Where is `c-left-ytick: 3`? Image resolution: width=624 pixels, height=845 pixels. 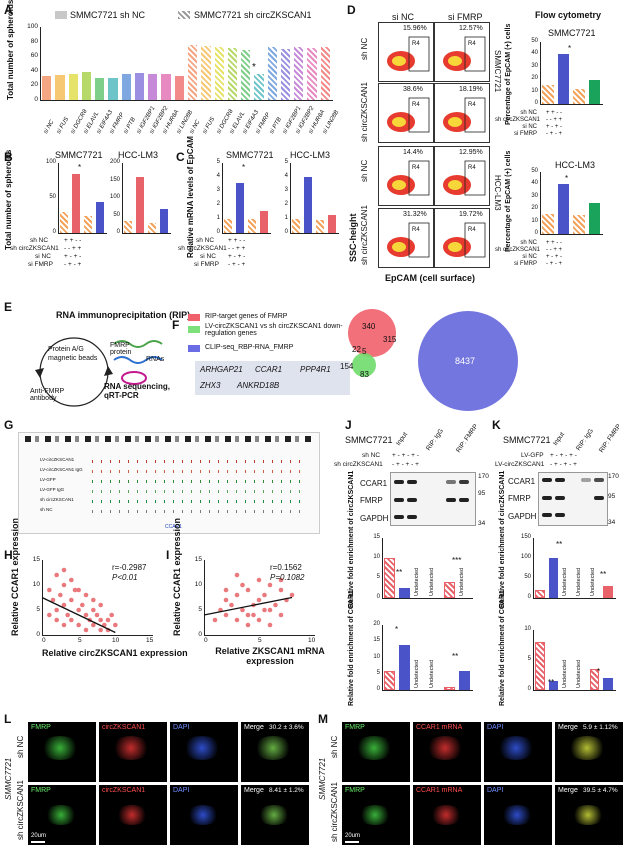
c-left-ytick: 3 is located at coordinates (218, 190).